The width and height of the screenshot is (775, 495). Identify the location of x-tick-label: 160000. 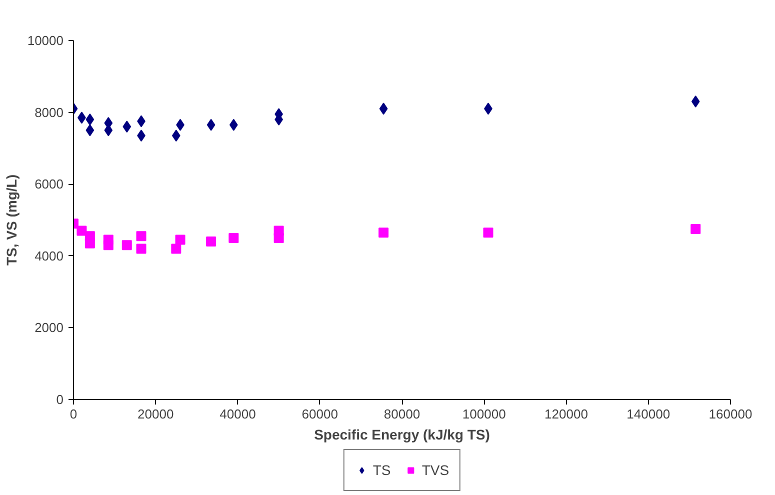
(730, 414).